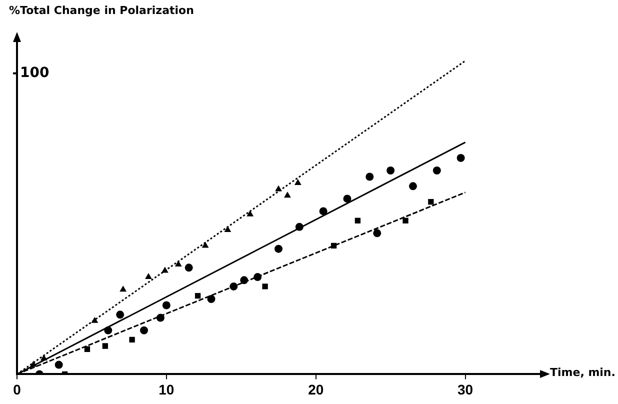 This screenshot has height=404, width=618. What do you see at coordinates (35, 72) in the screenshot?
I see `annotation: 100` at bounding box center [35, 72].